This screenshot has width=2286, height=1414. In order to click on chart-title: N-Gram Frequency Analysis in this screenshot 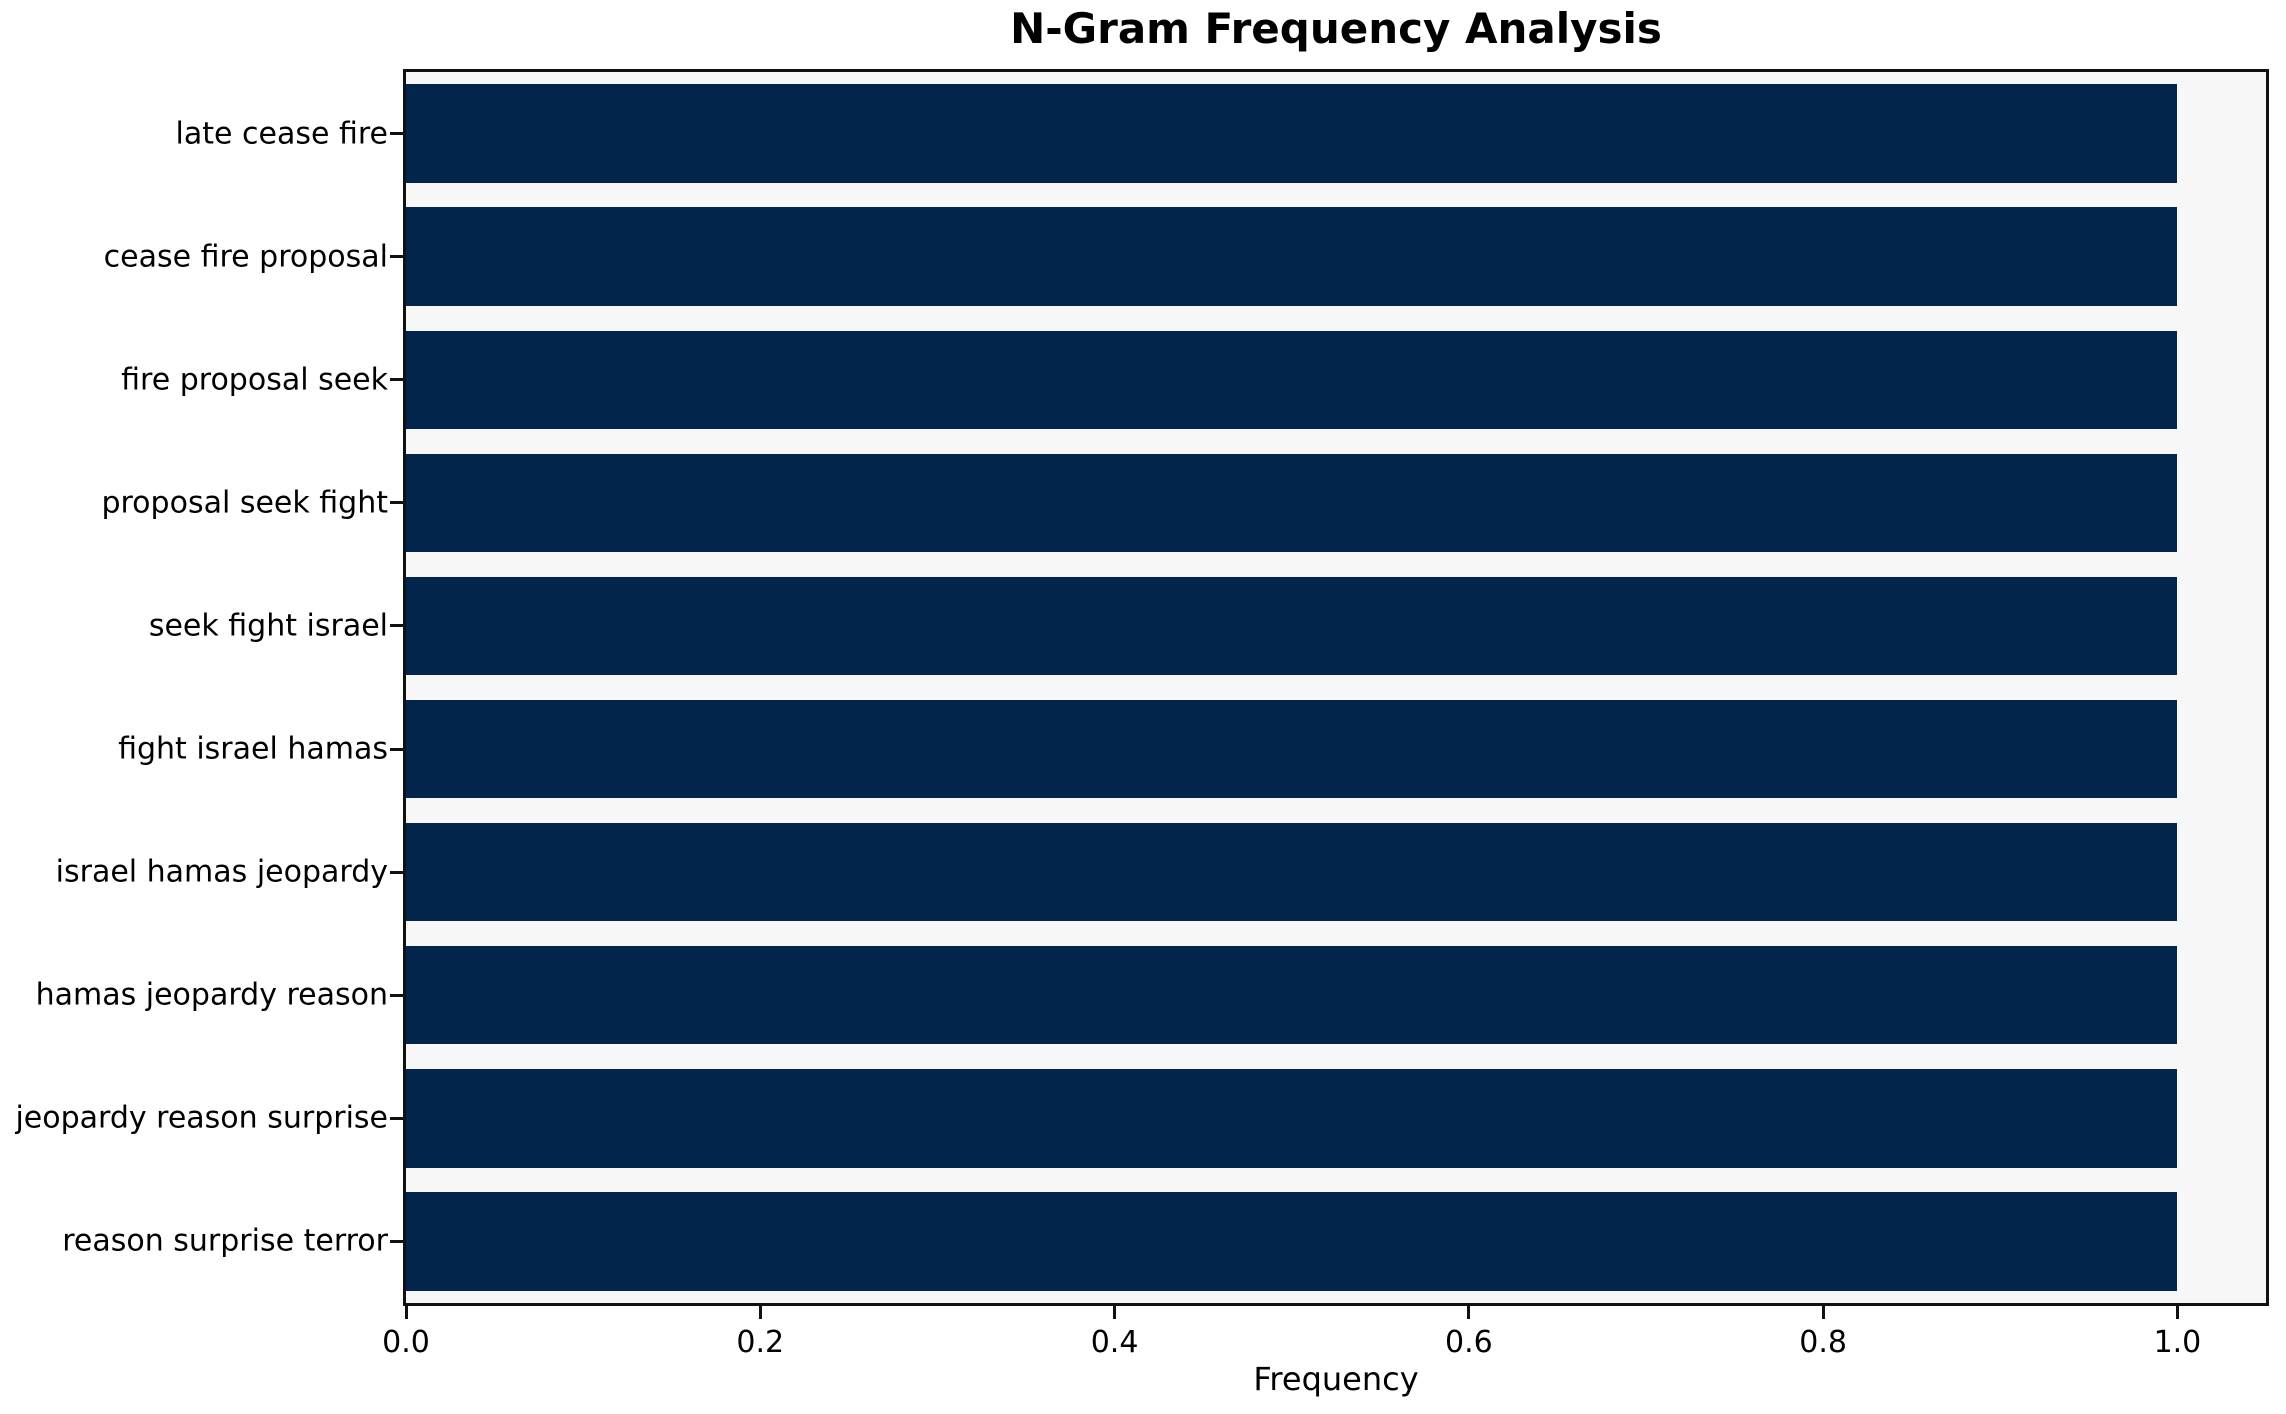, I will do `click(1336, 28)`.